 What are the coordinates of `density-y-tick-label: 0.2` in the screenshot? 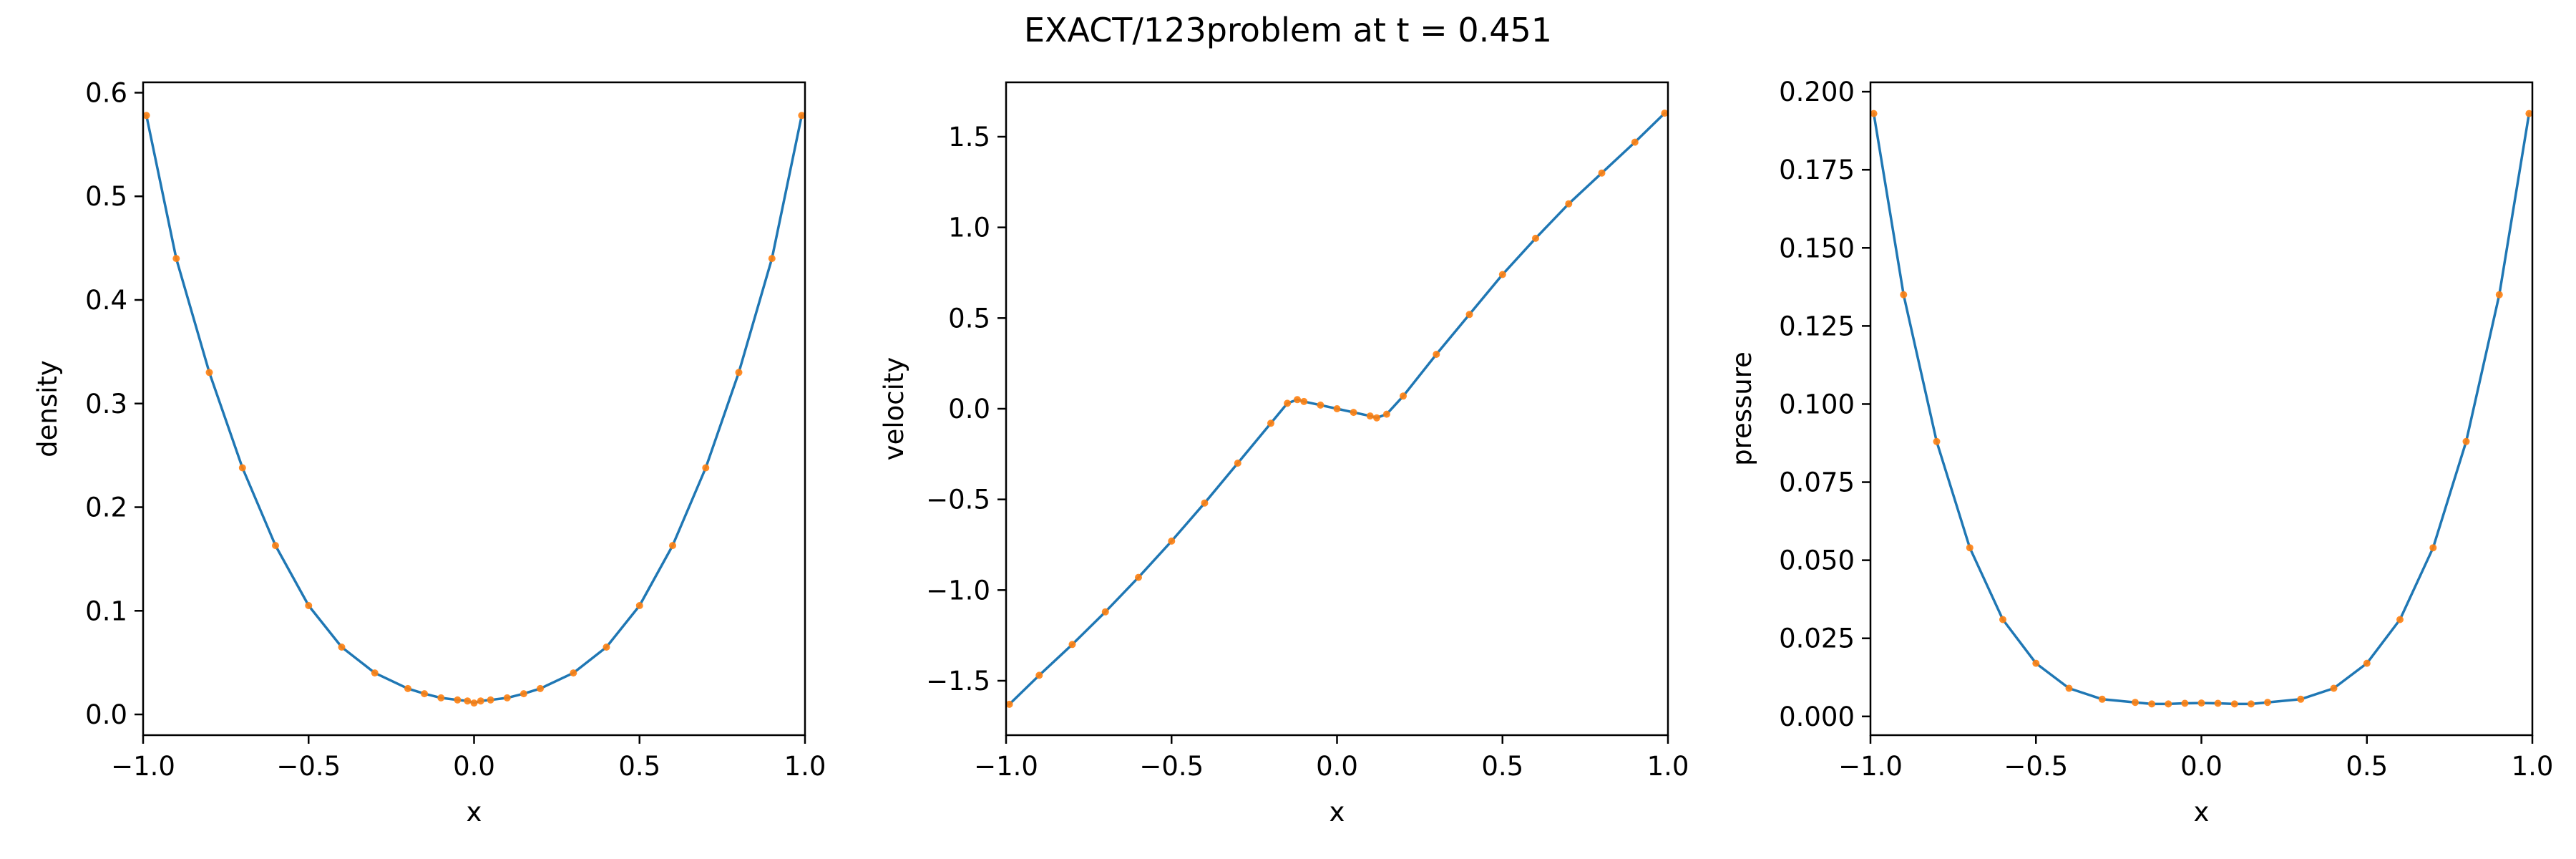 It's located at (106, 507).